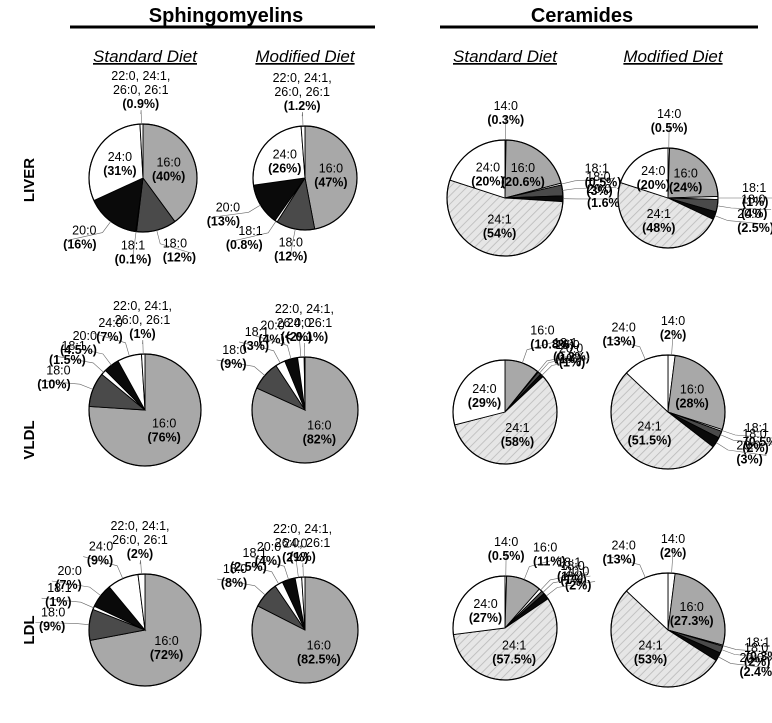 This screenshot has height=723, width=772. Describe the element at coordinates (673, 321) in the screenshot. I see `pie-ceramides-modified-diet-vldl-label-14-0: 14:0` at that location.